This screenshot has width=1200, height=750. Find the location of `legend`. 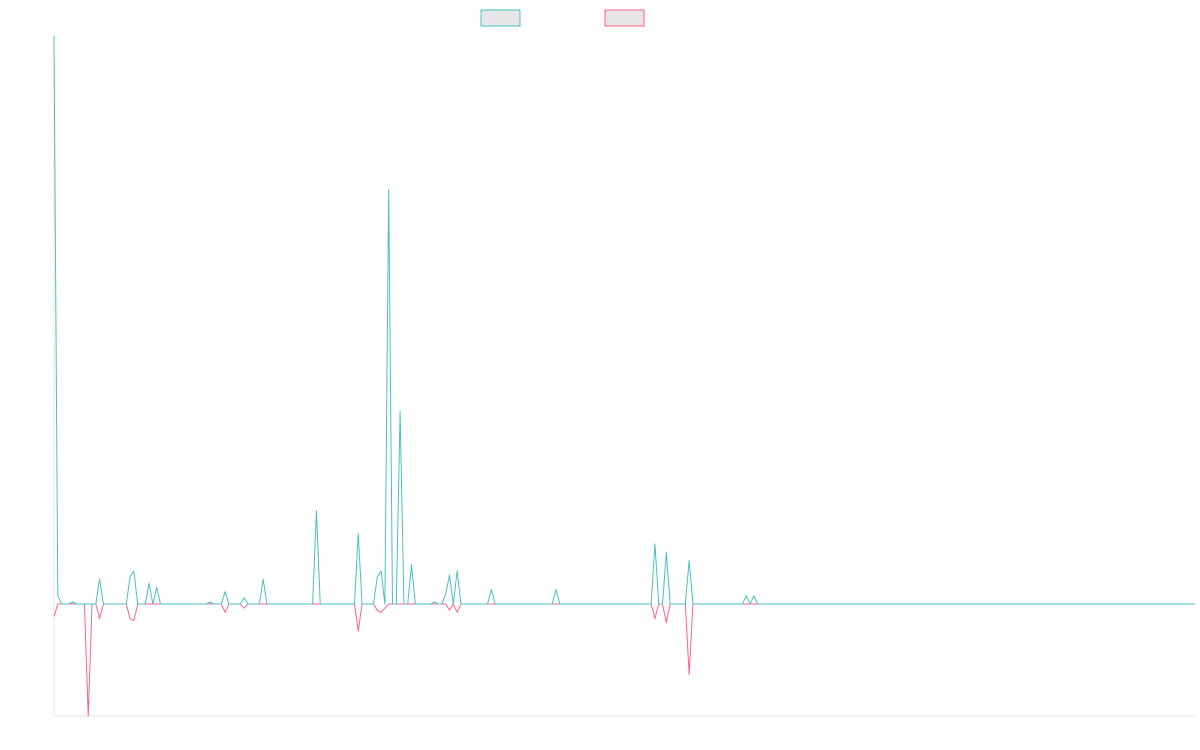

legend is located at coordinates (562, 18).